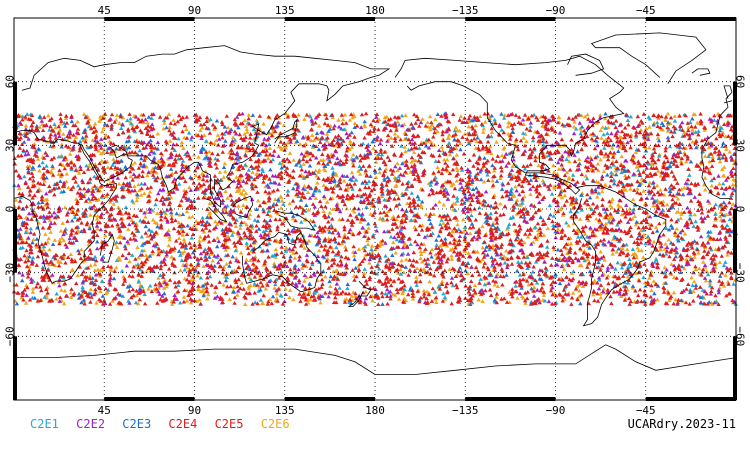 The height and width of the screenshot is (450, 750). What do you see at coordinates (296, 220) in the screenshot?
I see `coastline-new-guinea` at bounding box center [296, 220].